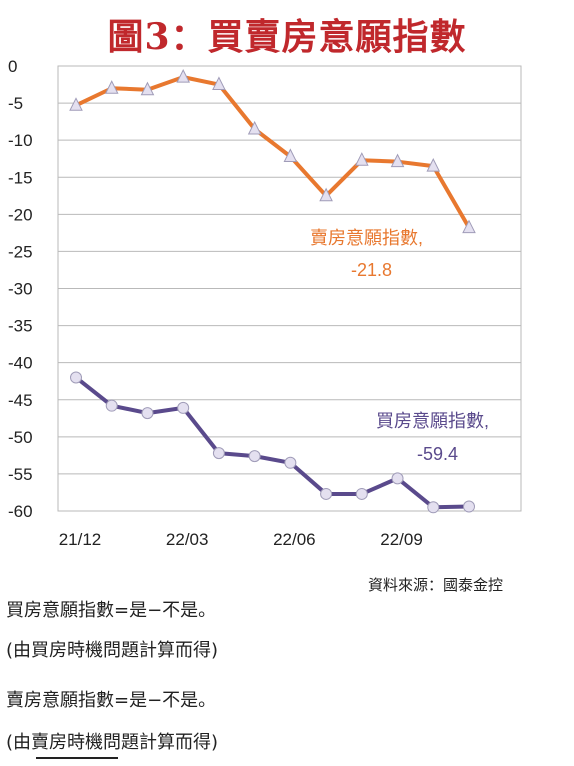  I want to click on buy-index-method: (由買房時機問題計算而得), so click(112, 650).